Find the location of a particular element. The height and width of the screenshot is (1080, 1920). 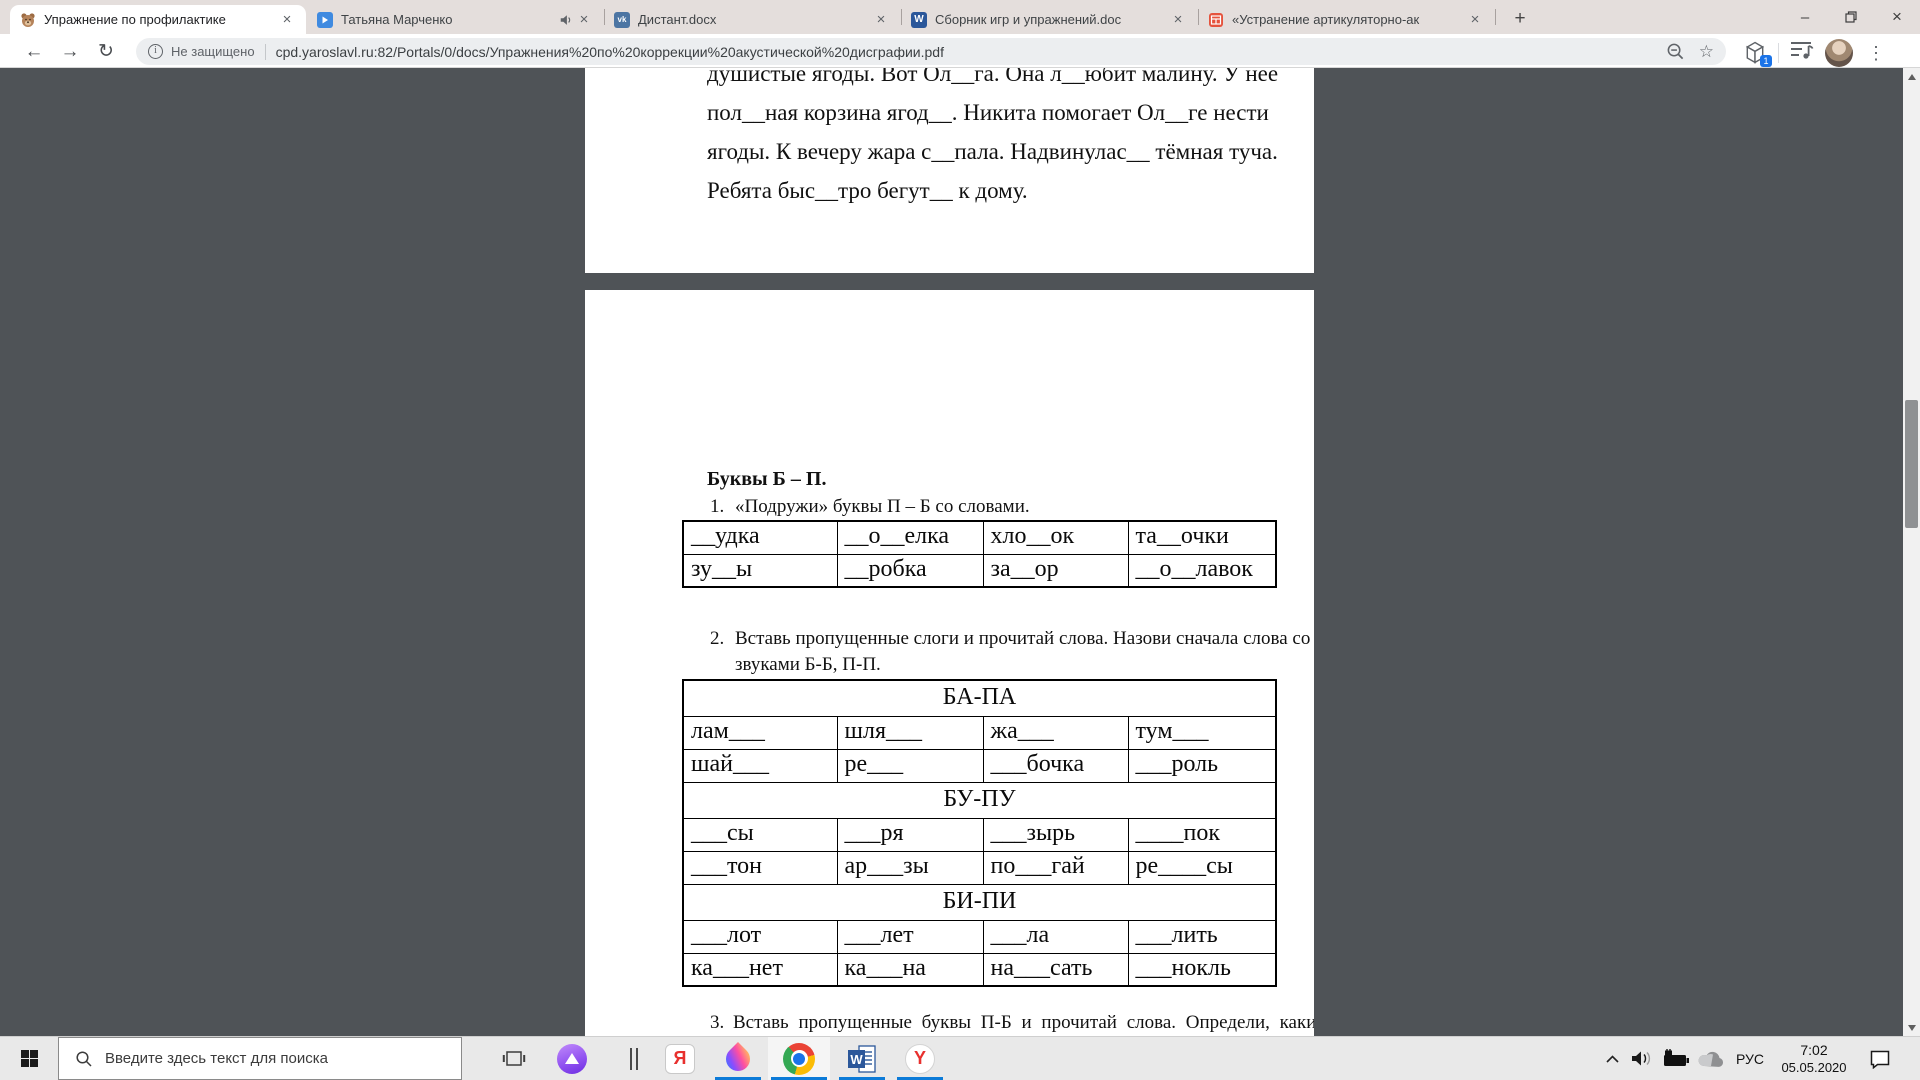

word-cell: ___ла is located at coordinates (1055, 936).